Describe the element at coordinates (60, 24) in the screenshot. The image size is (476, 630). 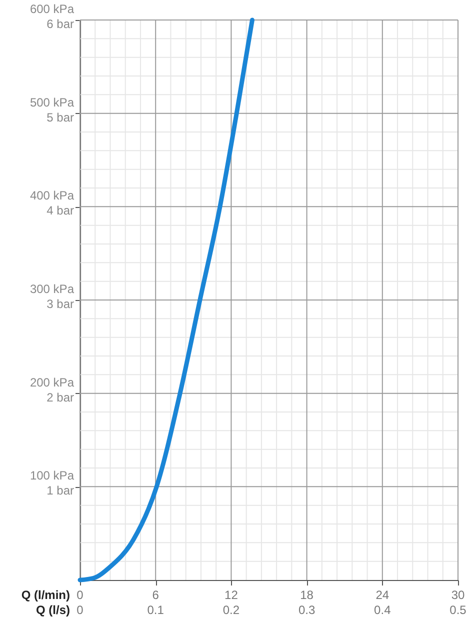
I see `y2-tick-label: 6 bar` at that location.